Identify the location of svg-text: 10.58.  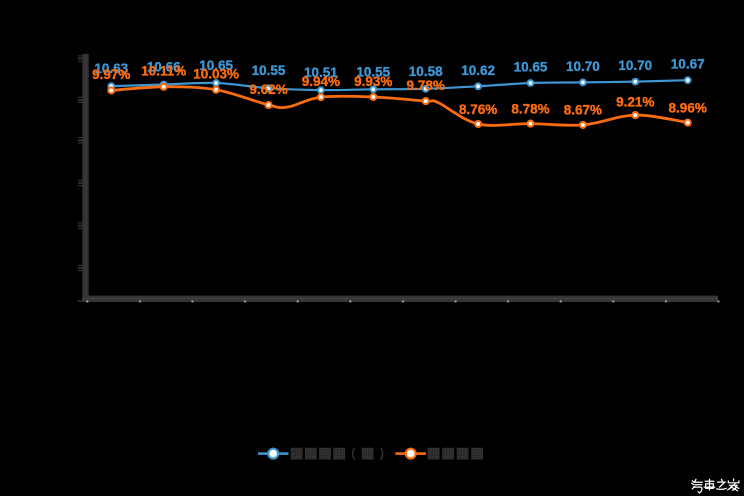
(426, 71).